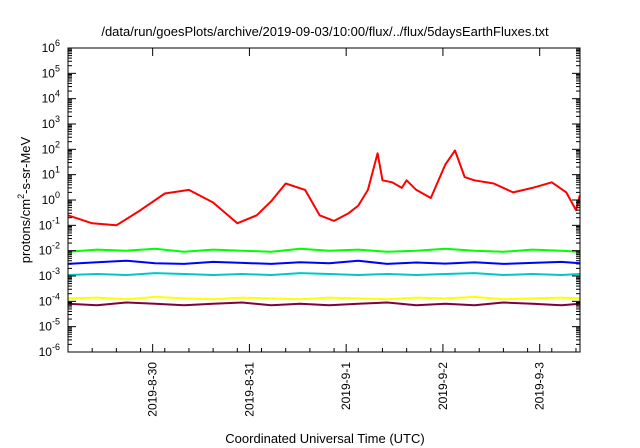 This screenshot has width=640, height=448. I want to click on y-tick-label: 10³, so click(51, 122).